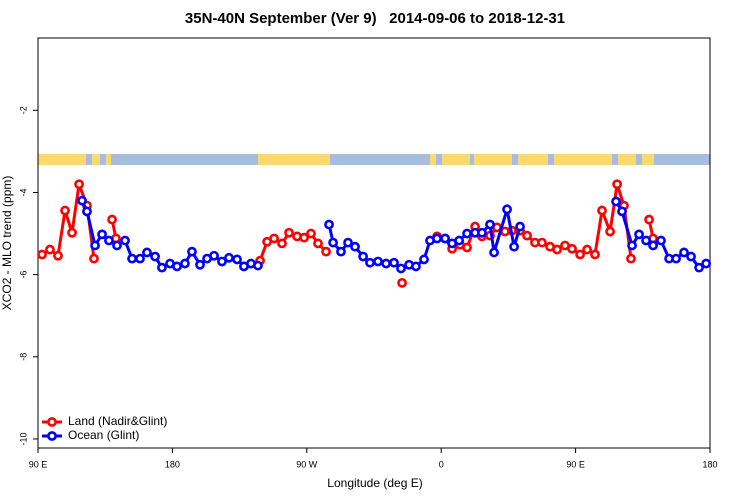 The image size is (750, 500). Describe the element at coordinates (23, 275) in the screenshot. I see `y-tick-label: -6` at that location.